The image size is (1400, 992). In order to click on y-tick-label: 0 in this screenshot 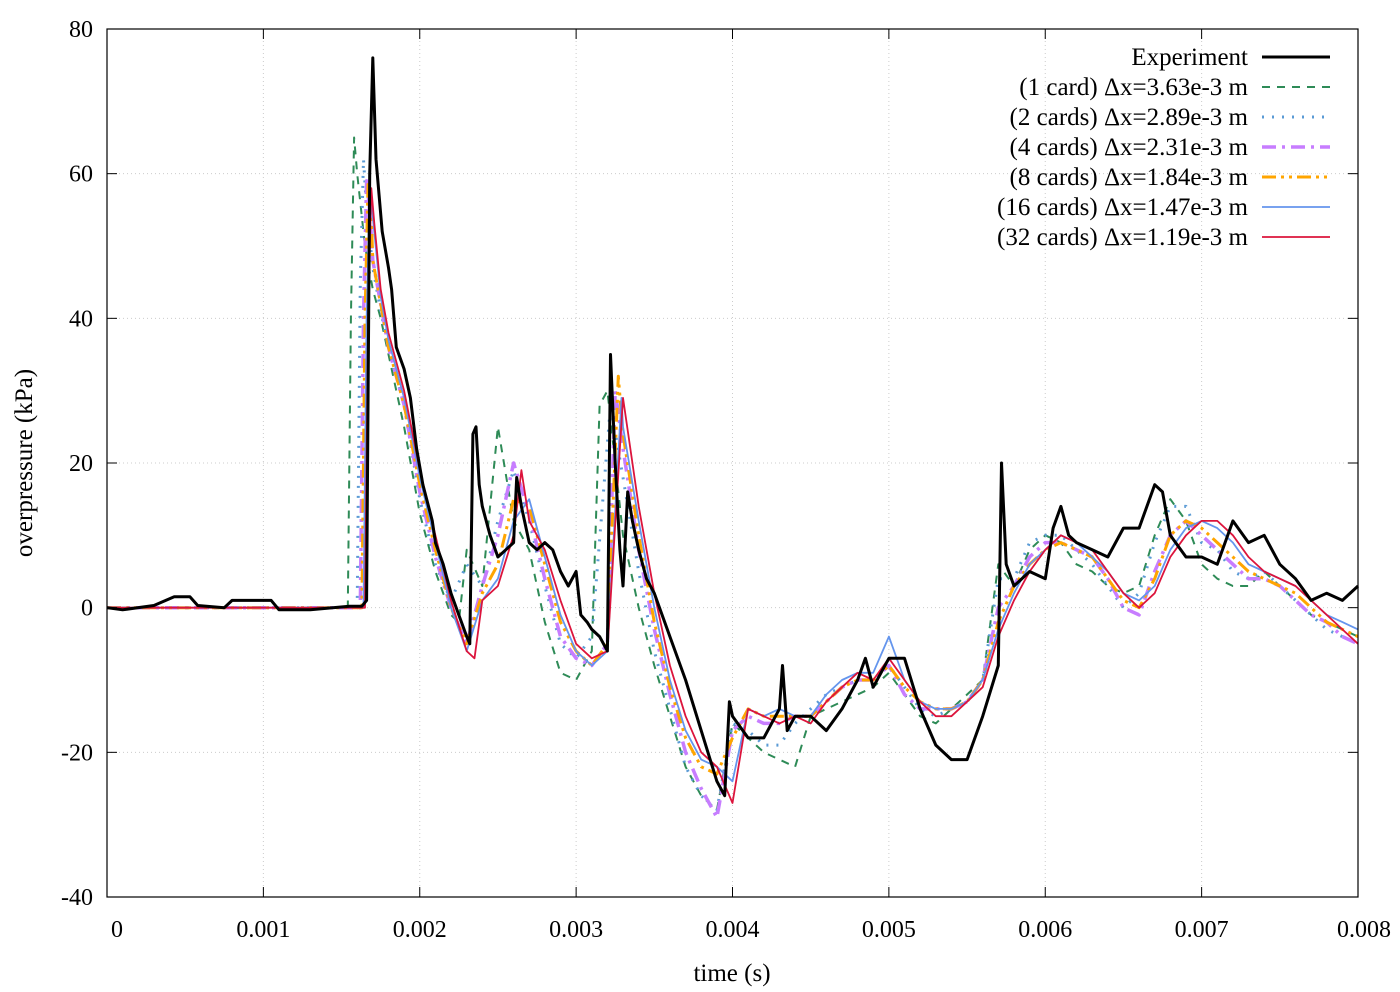, I will do `click(87, 609)`.